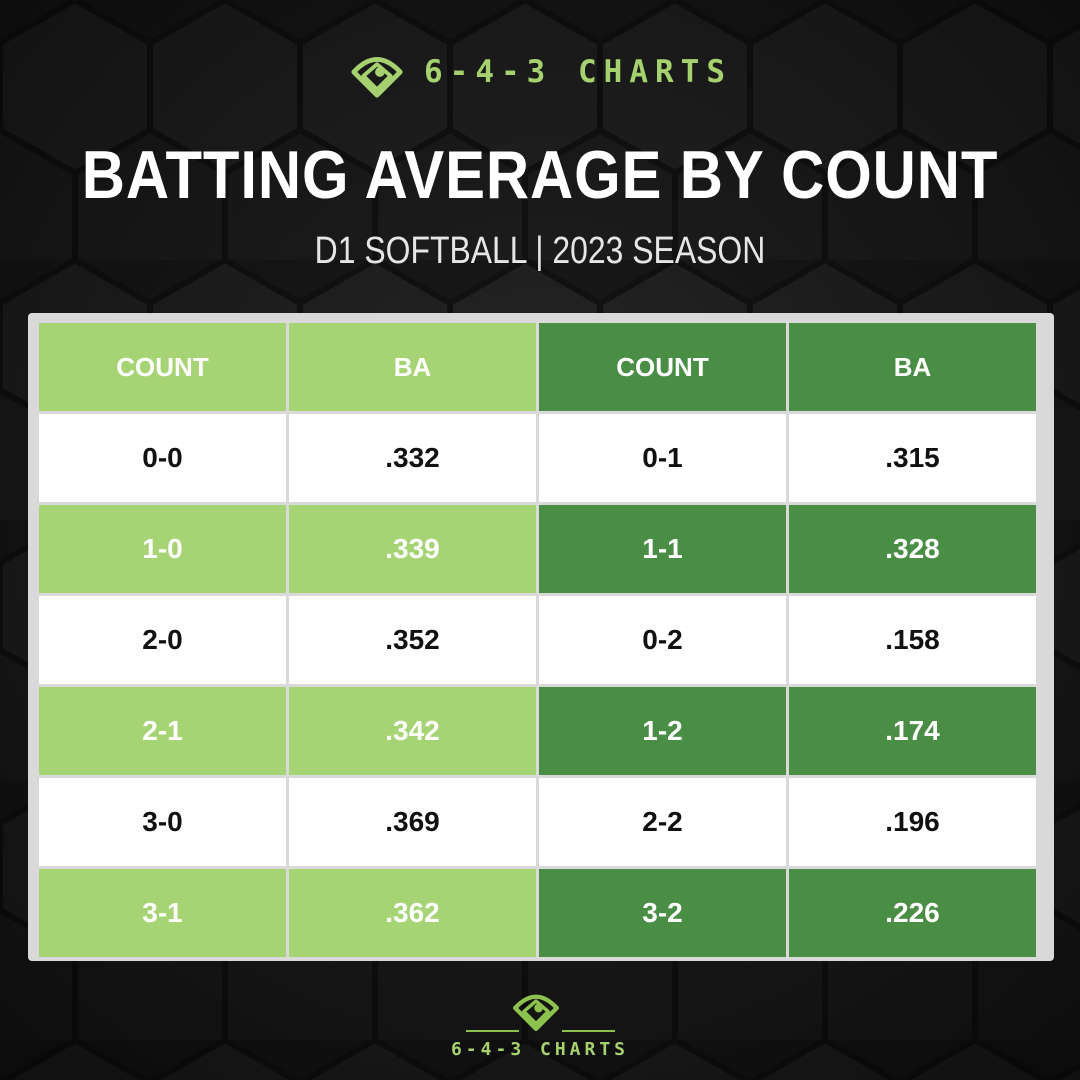 This screenshot has height=1080, width=1080. I want to click on table-row: 0-0 .332 0-1 .315, so click(537, 458).